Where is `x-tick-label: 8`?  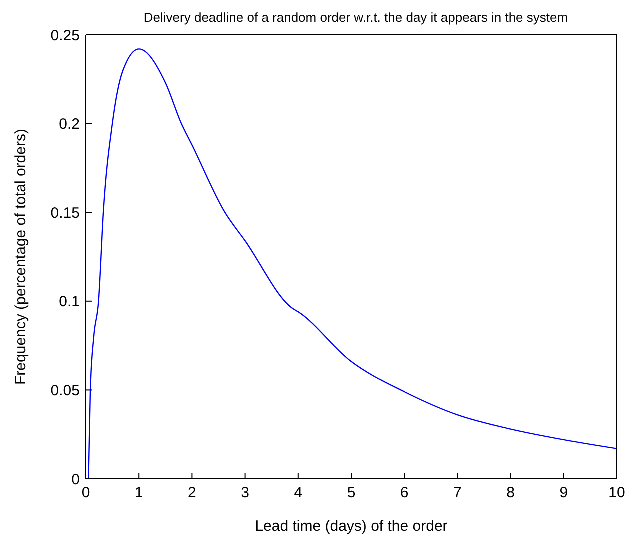 x-tick-label: 8 is located at coordinates (510, 493).